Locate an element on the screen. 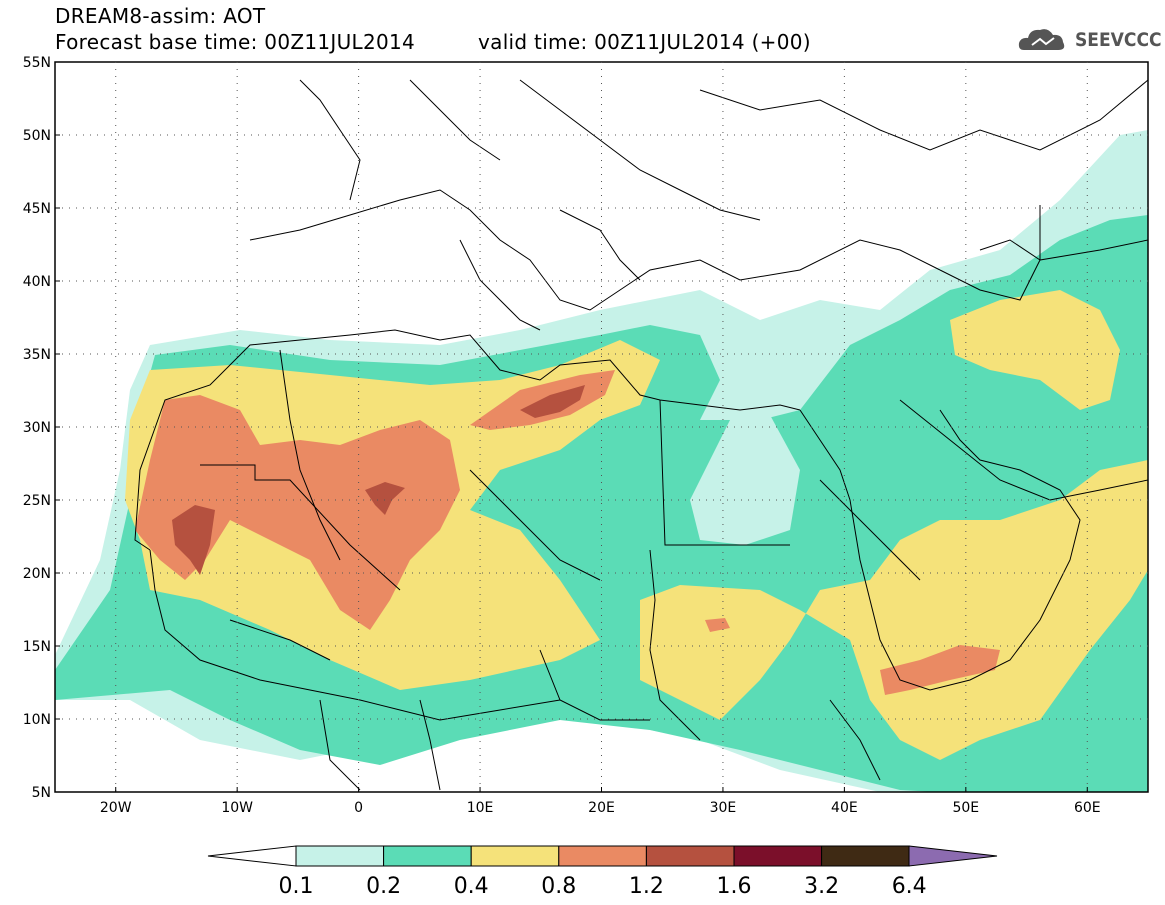 The height and width of the screenshot is (905, 1165). longitude-label: 20E is located at coordinates (601, 808).